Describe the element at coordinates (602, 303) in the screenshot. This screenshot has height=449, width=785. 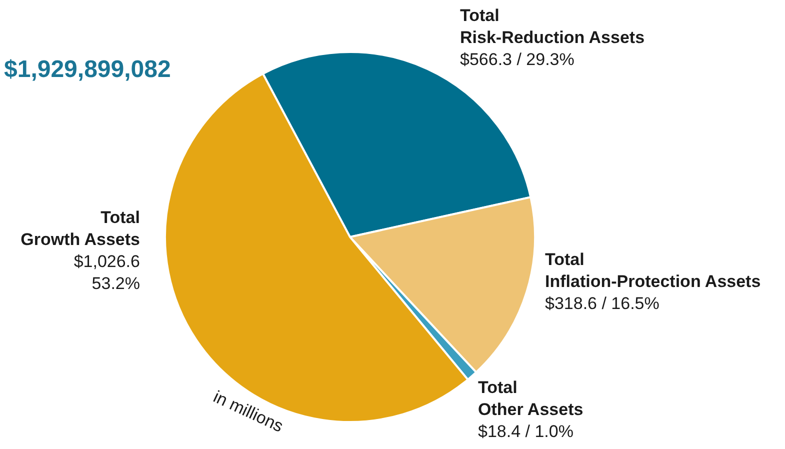
I see `data-label: $318.6 / 16.5%` at that location.